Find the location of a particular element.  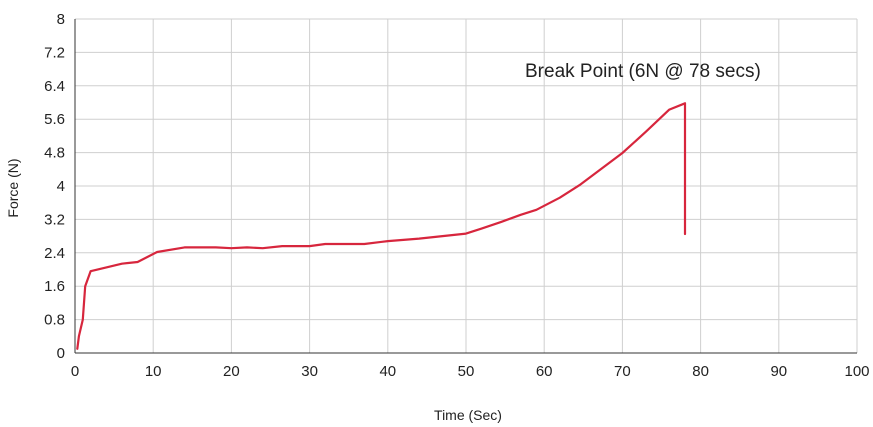

x-tick-label: 20 is located at coordinates (231, 371).